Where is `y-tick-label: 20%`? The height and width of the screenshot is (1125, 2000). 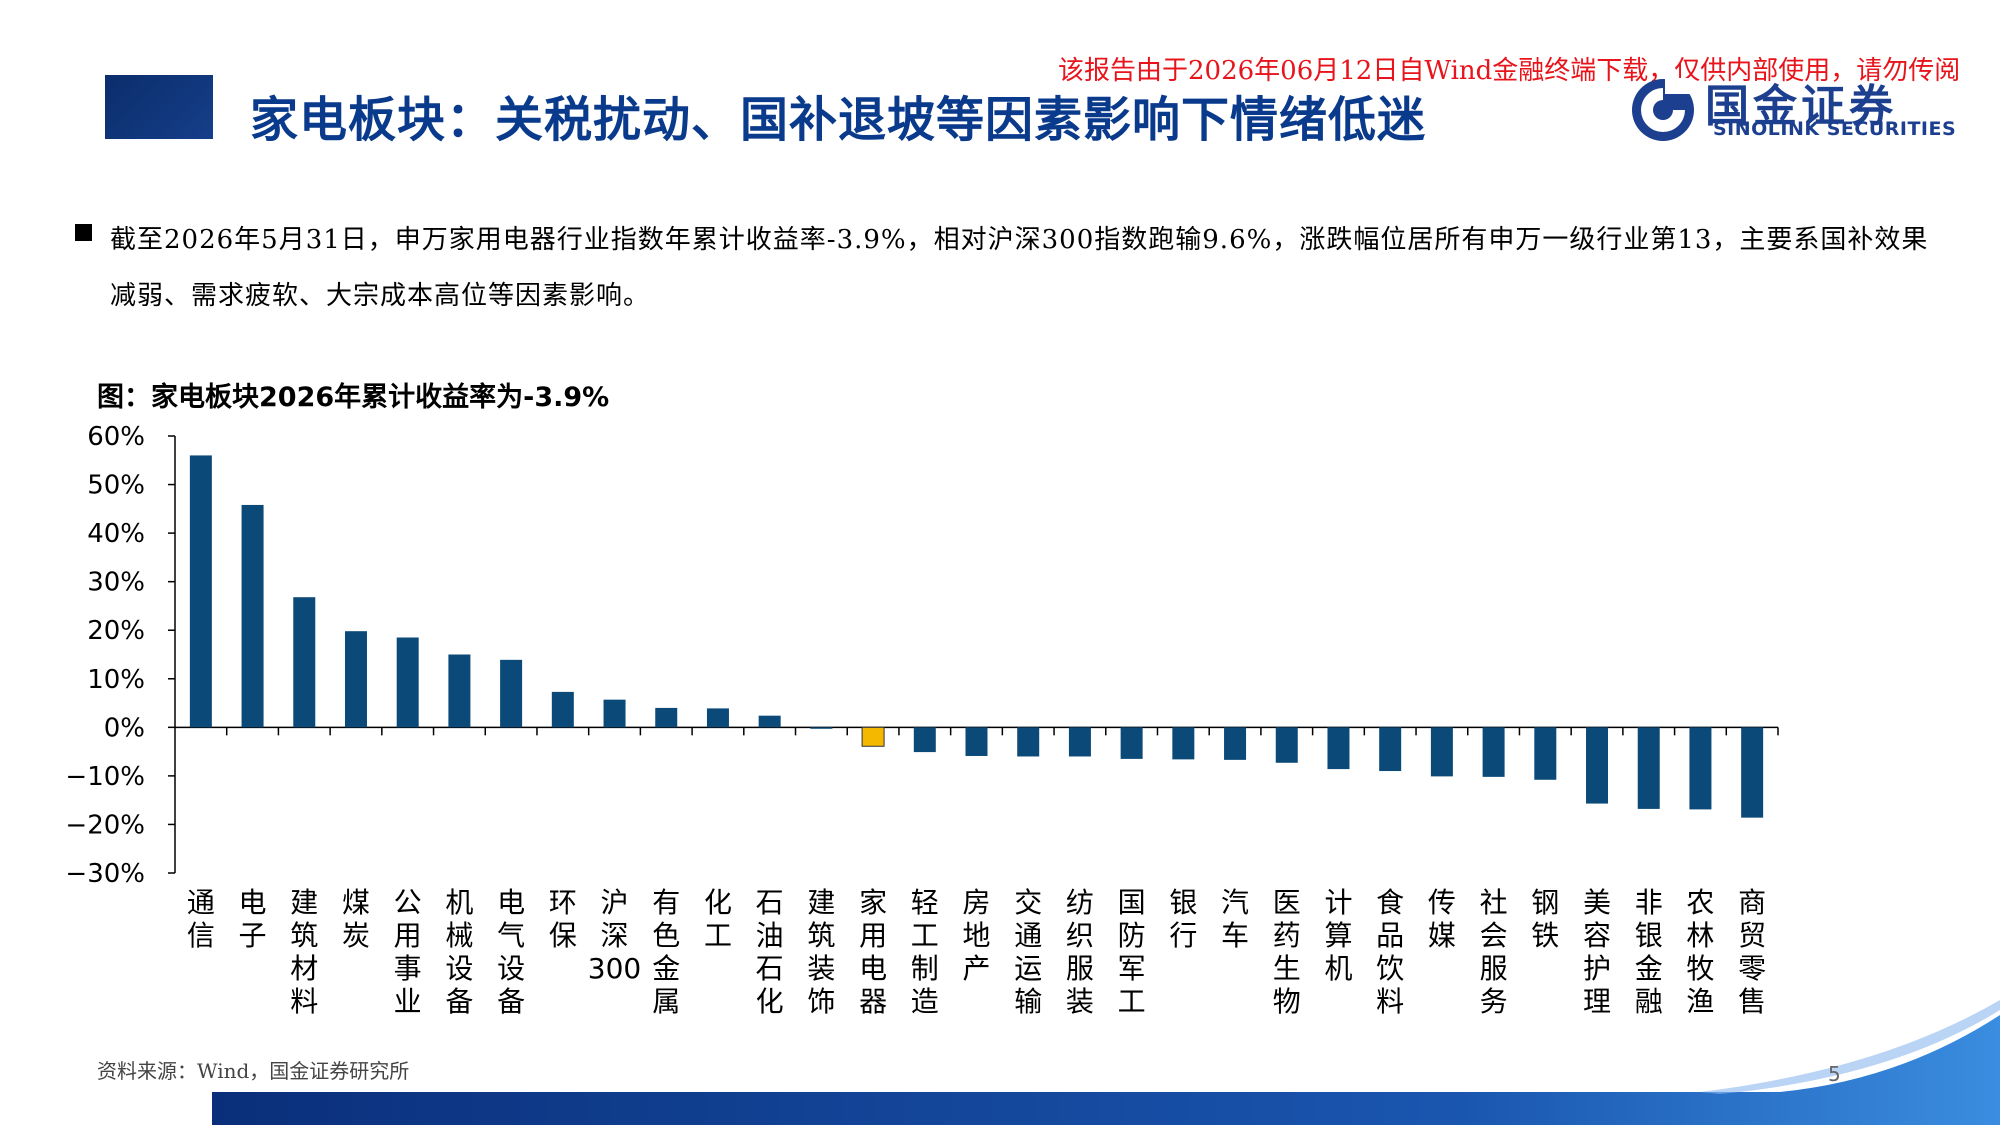 y-tick-label: 20% is located at coordinates (116, 631).